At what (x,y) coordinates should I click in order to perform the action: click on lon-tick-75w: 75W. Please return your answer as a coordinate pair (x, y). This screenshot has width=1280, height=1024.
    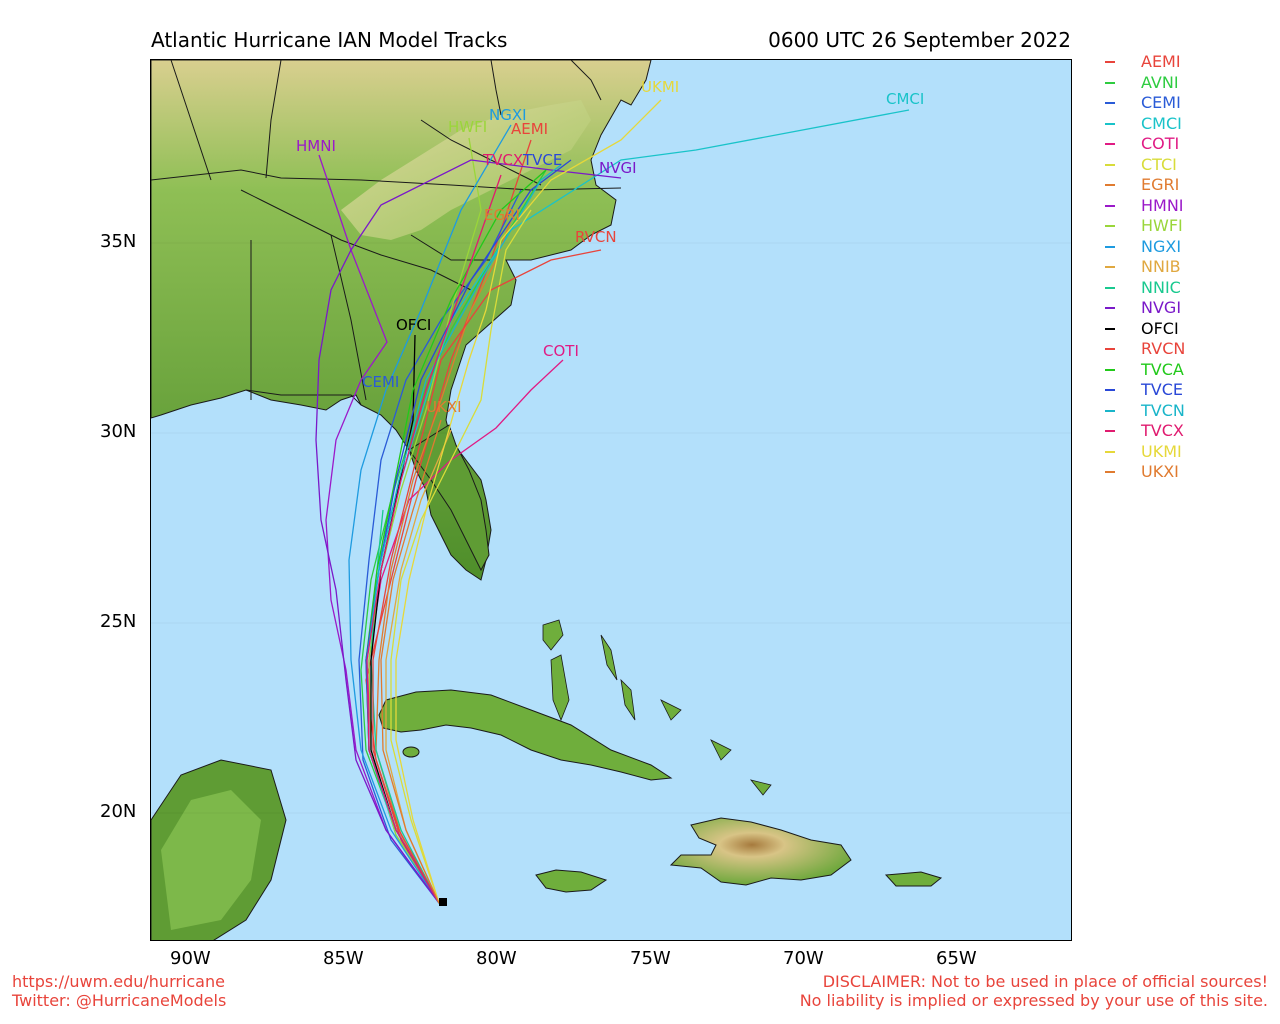
    Looking at the image, I should click on (650, 958).